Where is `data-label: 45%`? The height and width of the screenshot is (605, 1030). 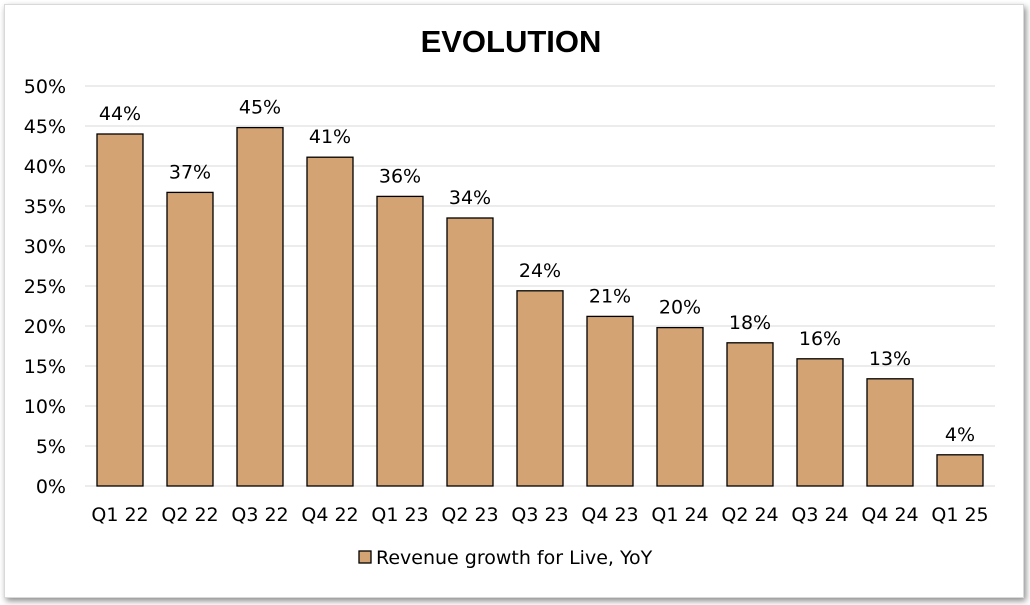 data-label: 45% is located at coordinates (260, 108).